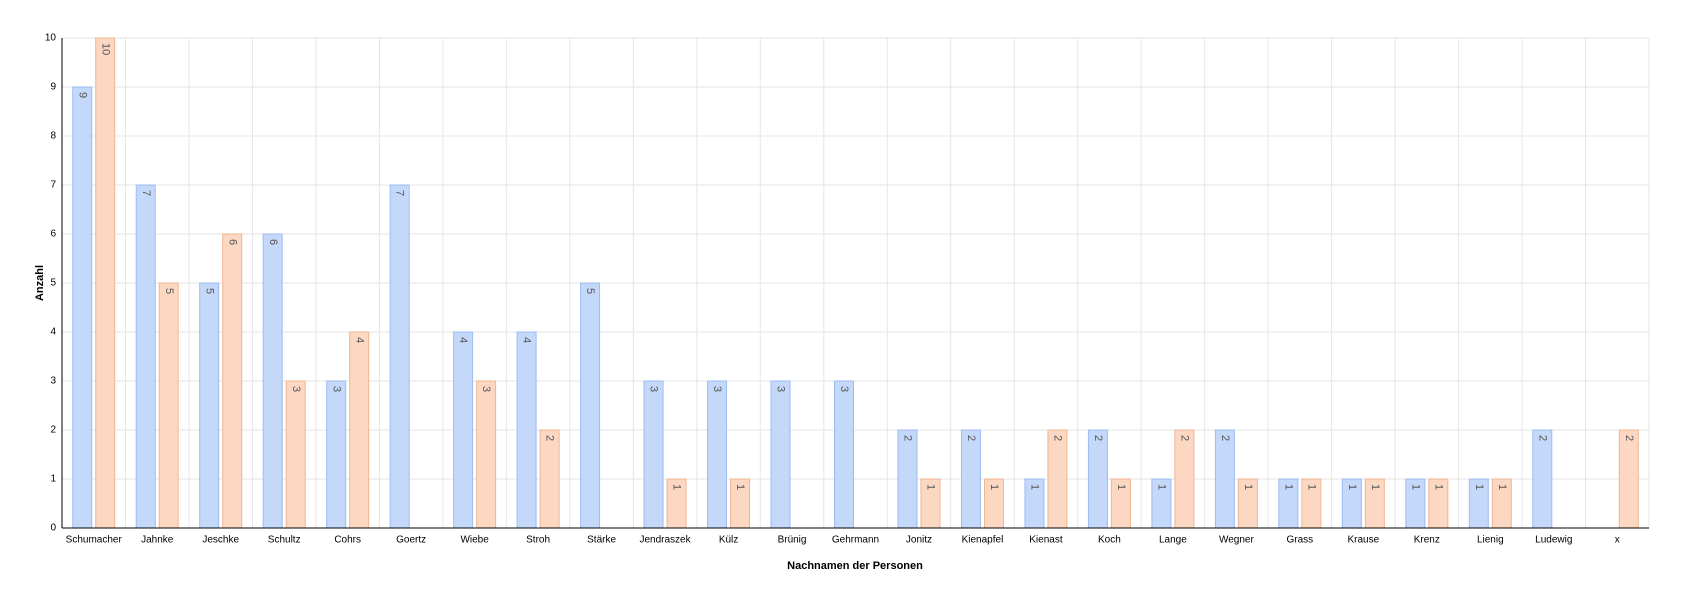 This screenshot has height=601, width=1706. I want to click on x-tick-label: Jonitz, so click(919, 540).